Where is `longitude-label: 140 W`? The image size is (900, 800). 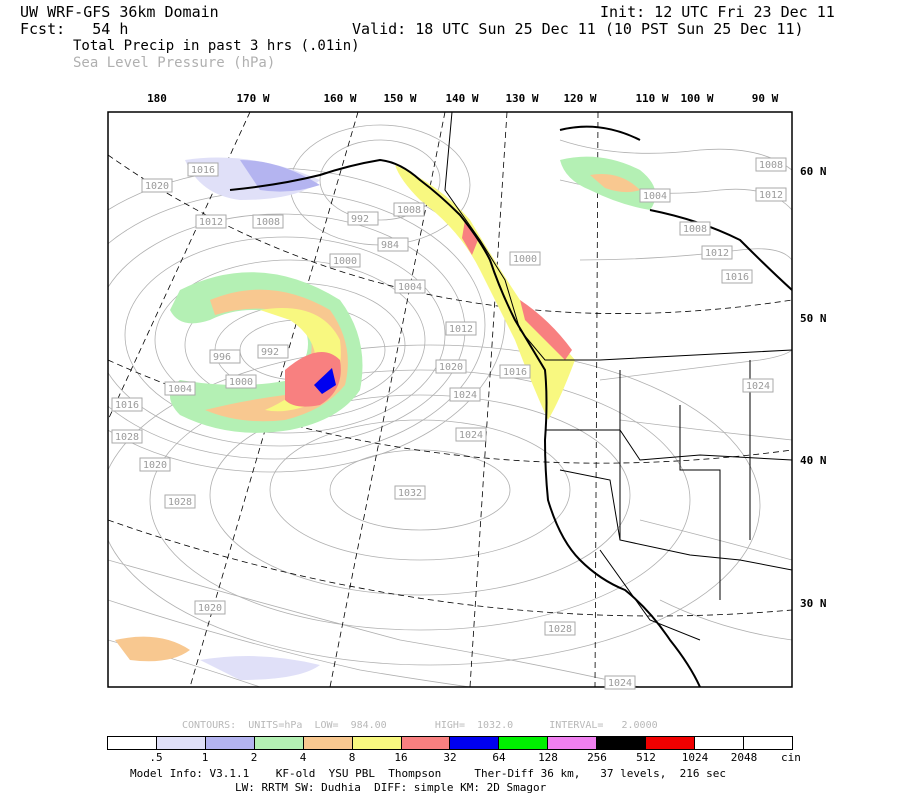
longitude-label: 140 W is located at coordinates (462, 98).